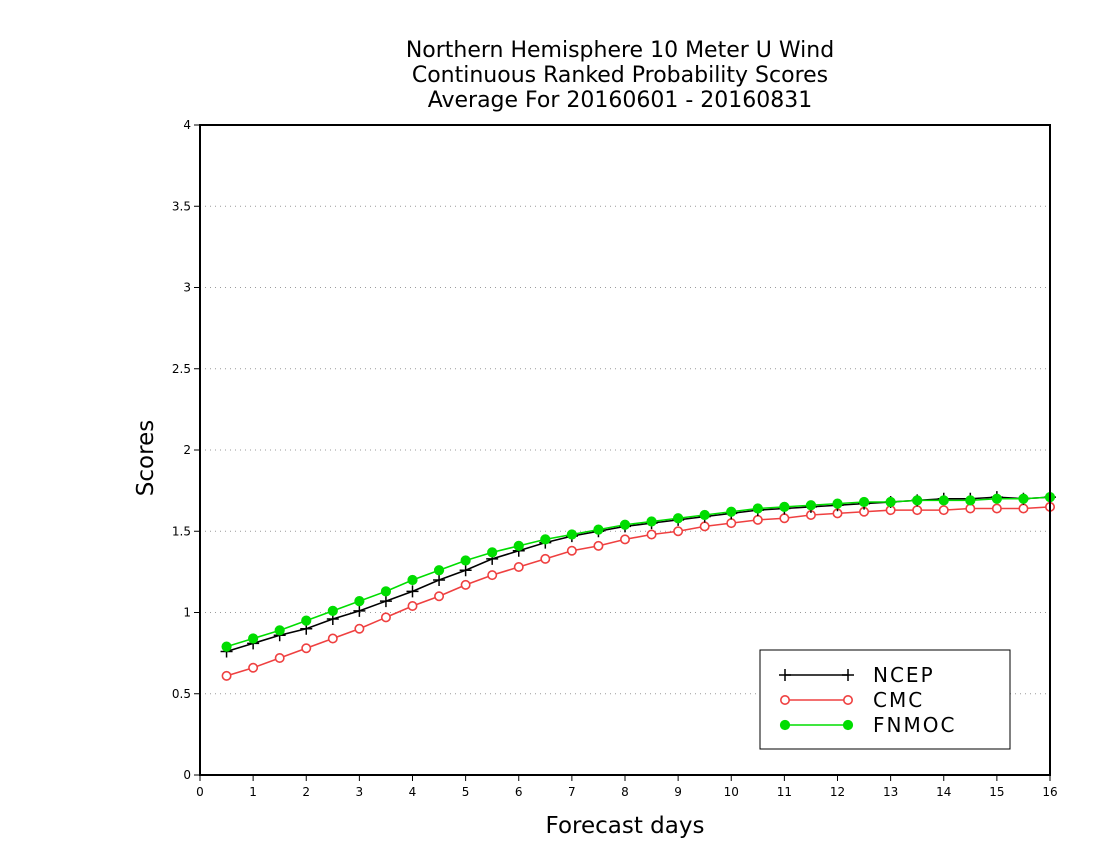 This screenshot has height=850, width=1100. I want to click on x-tick-label: 10, so click(731, 792).